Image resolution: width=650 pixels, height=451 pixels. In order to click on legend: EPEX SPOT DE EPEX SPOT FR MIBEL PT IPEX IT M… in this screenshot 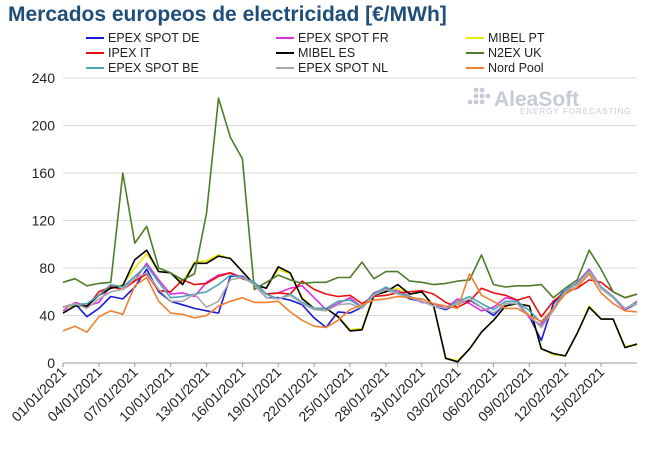, I will do `click(315, 53)`.